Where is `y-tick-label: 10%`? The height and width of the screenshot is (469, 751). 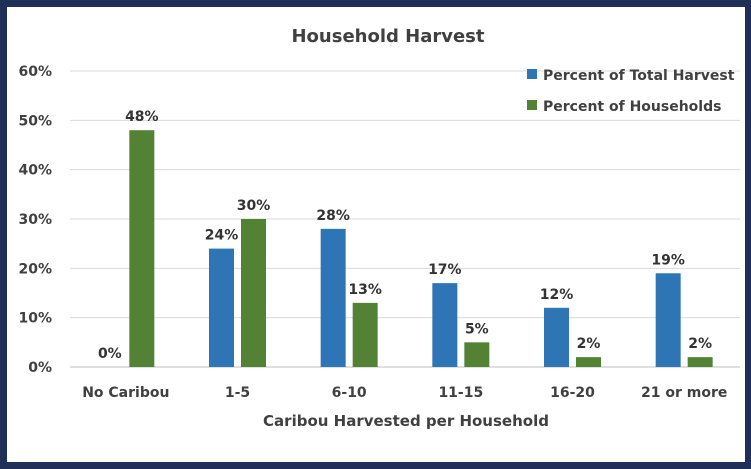
y-tick-label: 10% is located at coordinates (35, 319).